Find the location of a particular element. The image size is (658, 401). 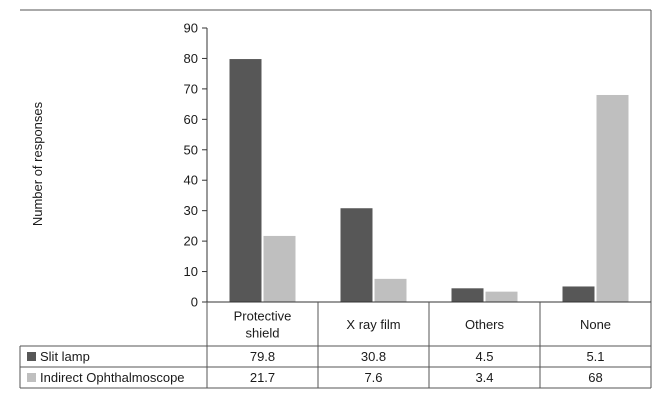

y-tick-label: 80 is located at coordinates (191, 58).